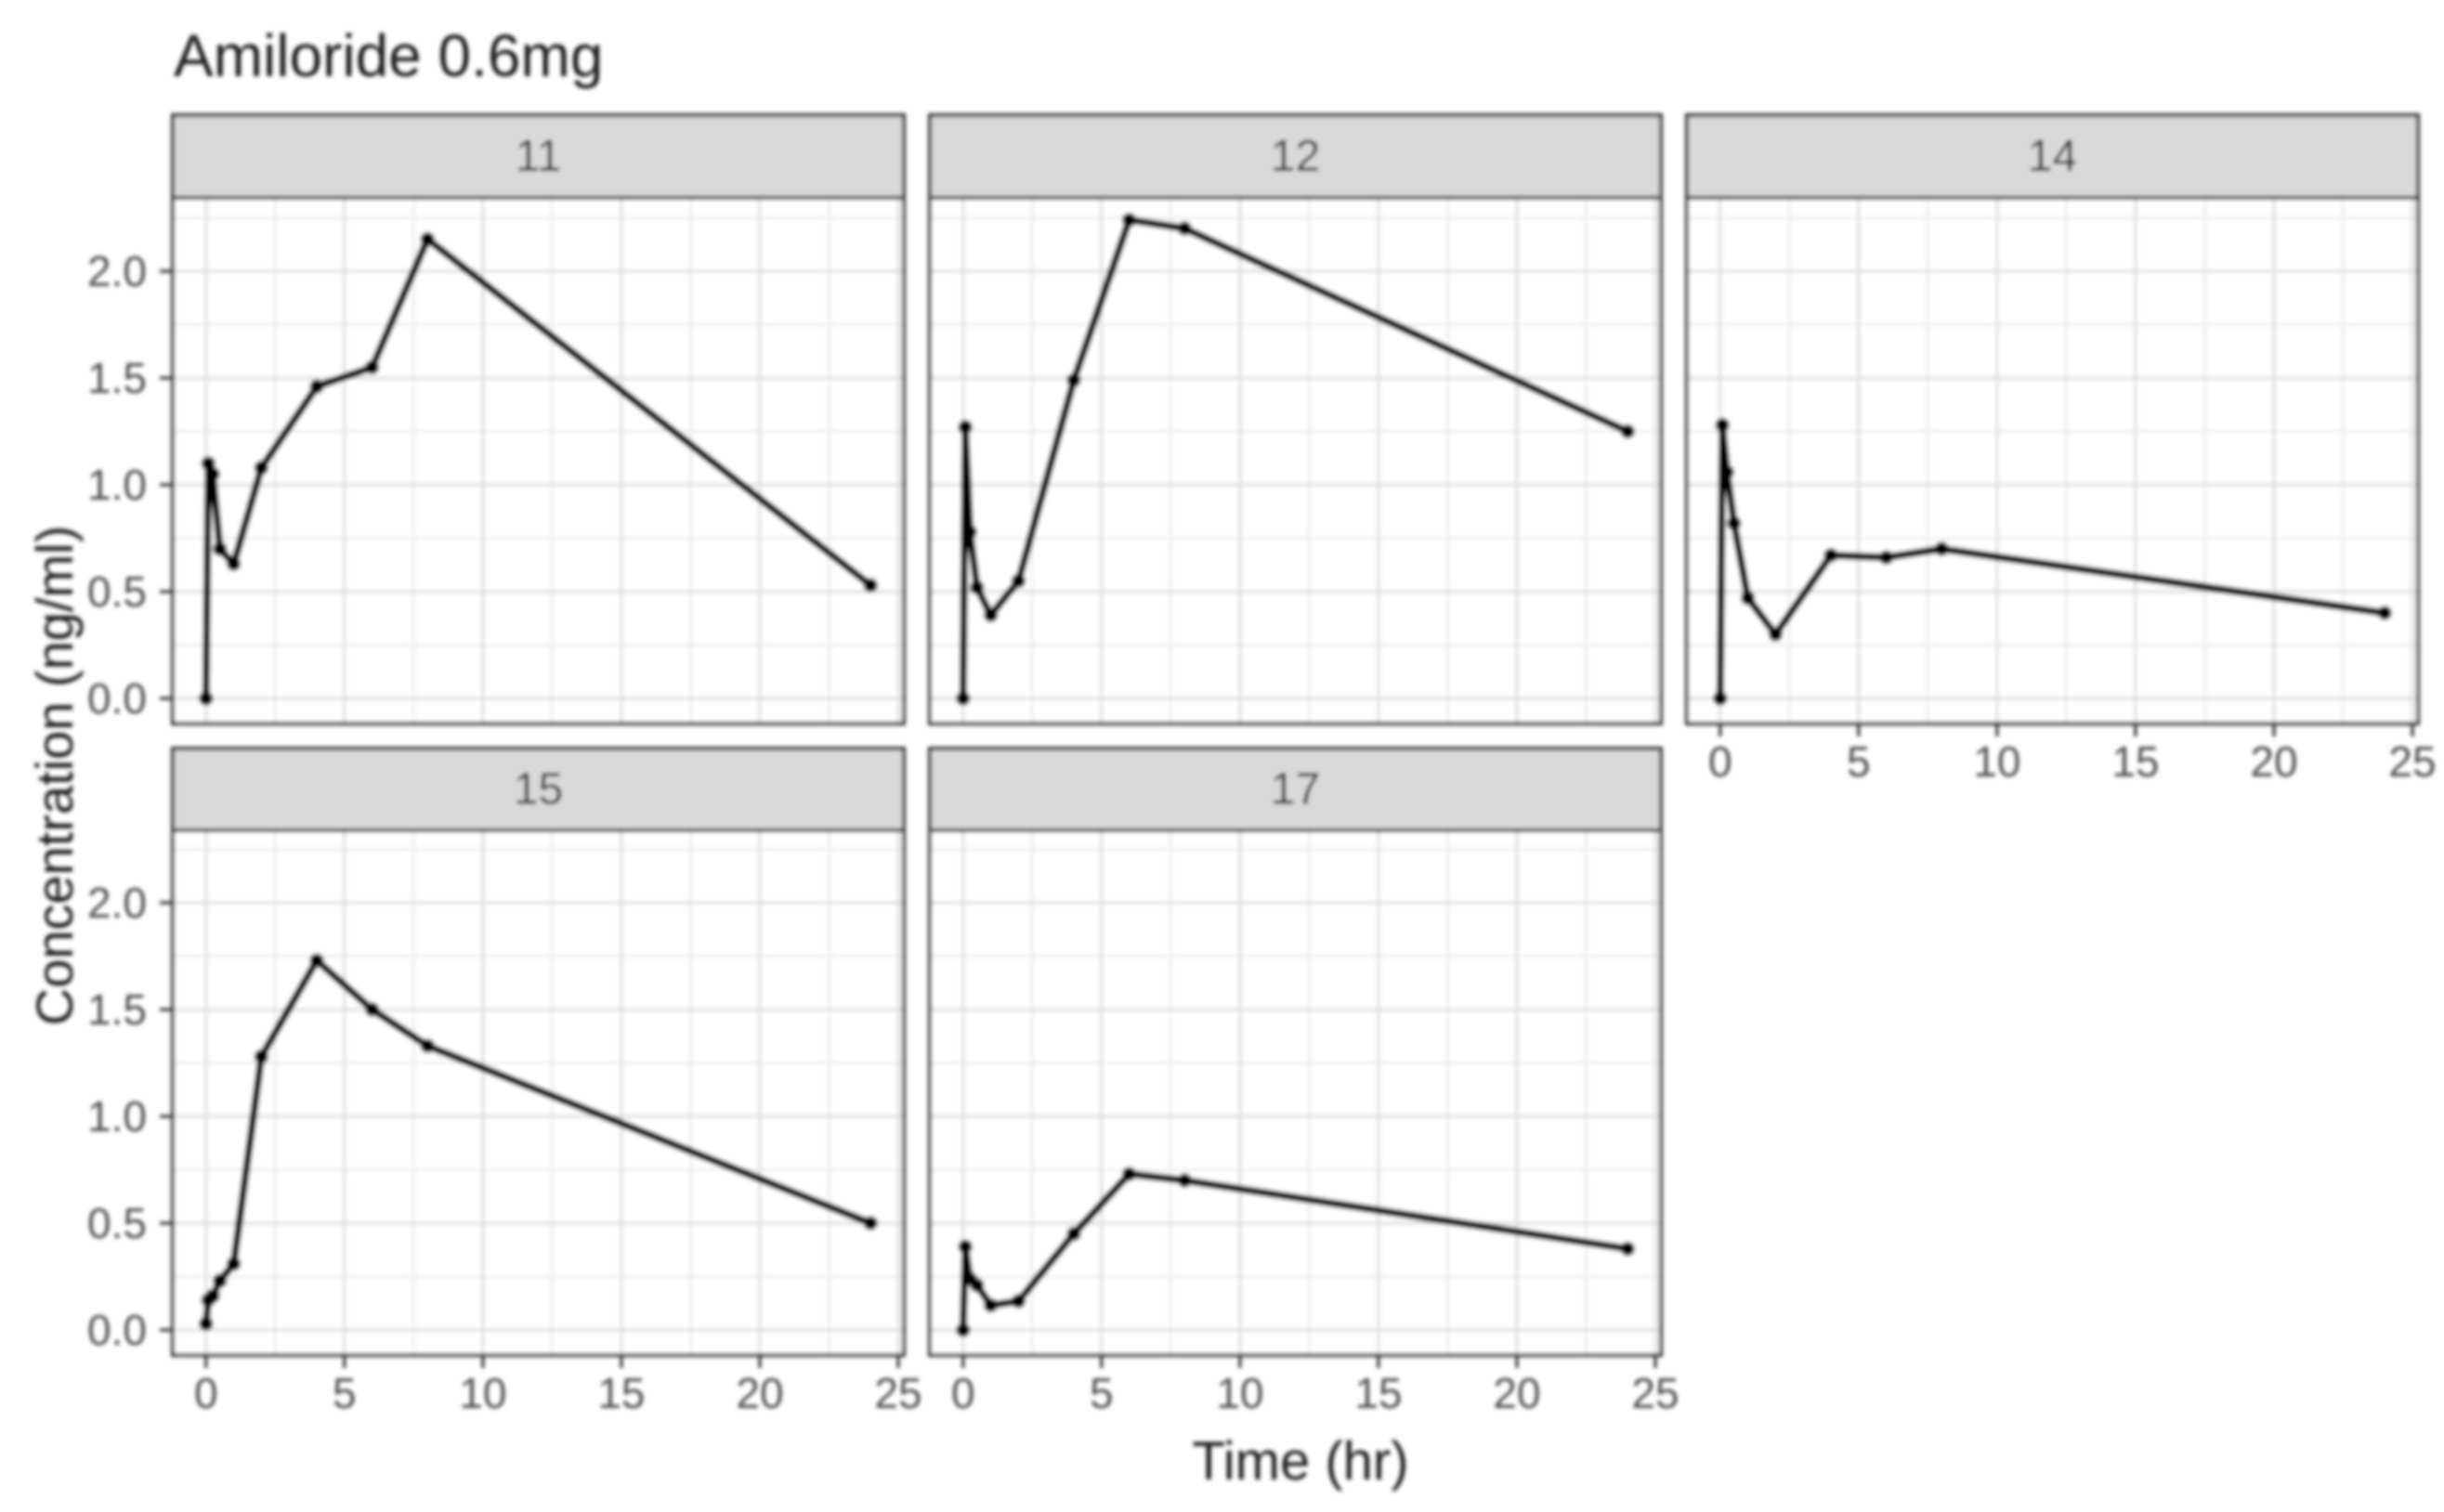  I want to click on svg-text: 12, so click(1295, 157).